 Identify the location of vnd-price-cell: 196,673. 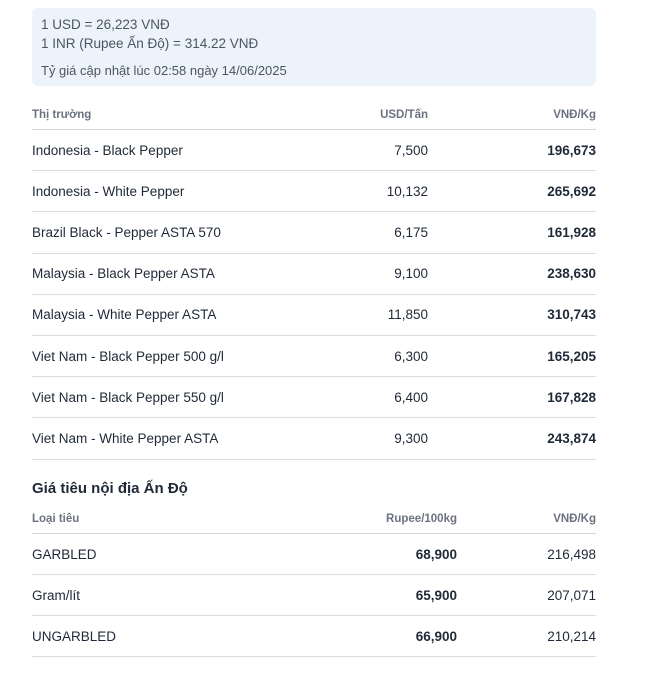
(512, 150).